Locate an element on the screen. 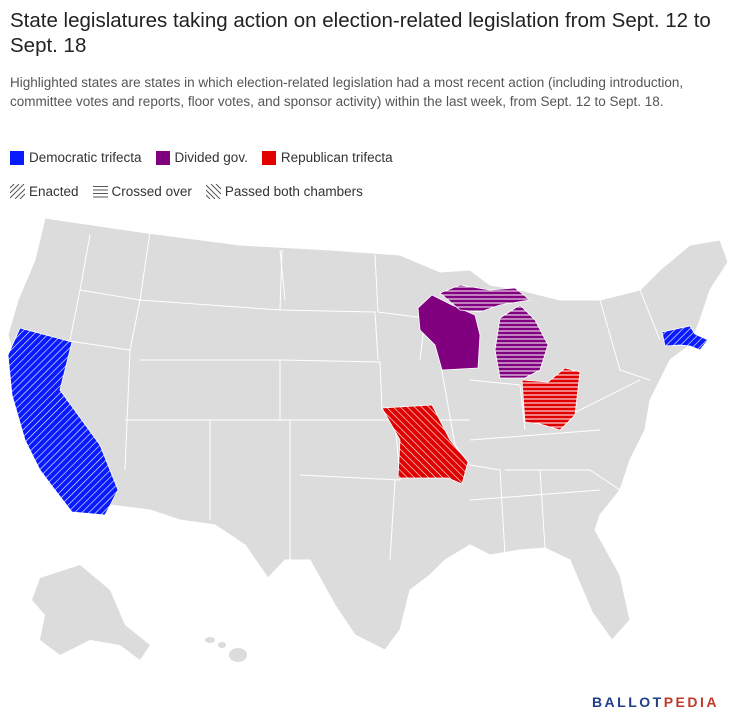 The width and height of the screenshot is (733, 720). legend-item-crossed-over: Crossed over is located at coordinates (142, 191).